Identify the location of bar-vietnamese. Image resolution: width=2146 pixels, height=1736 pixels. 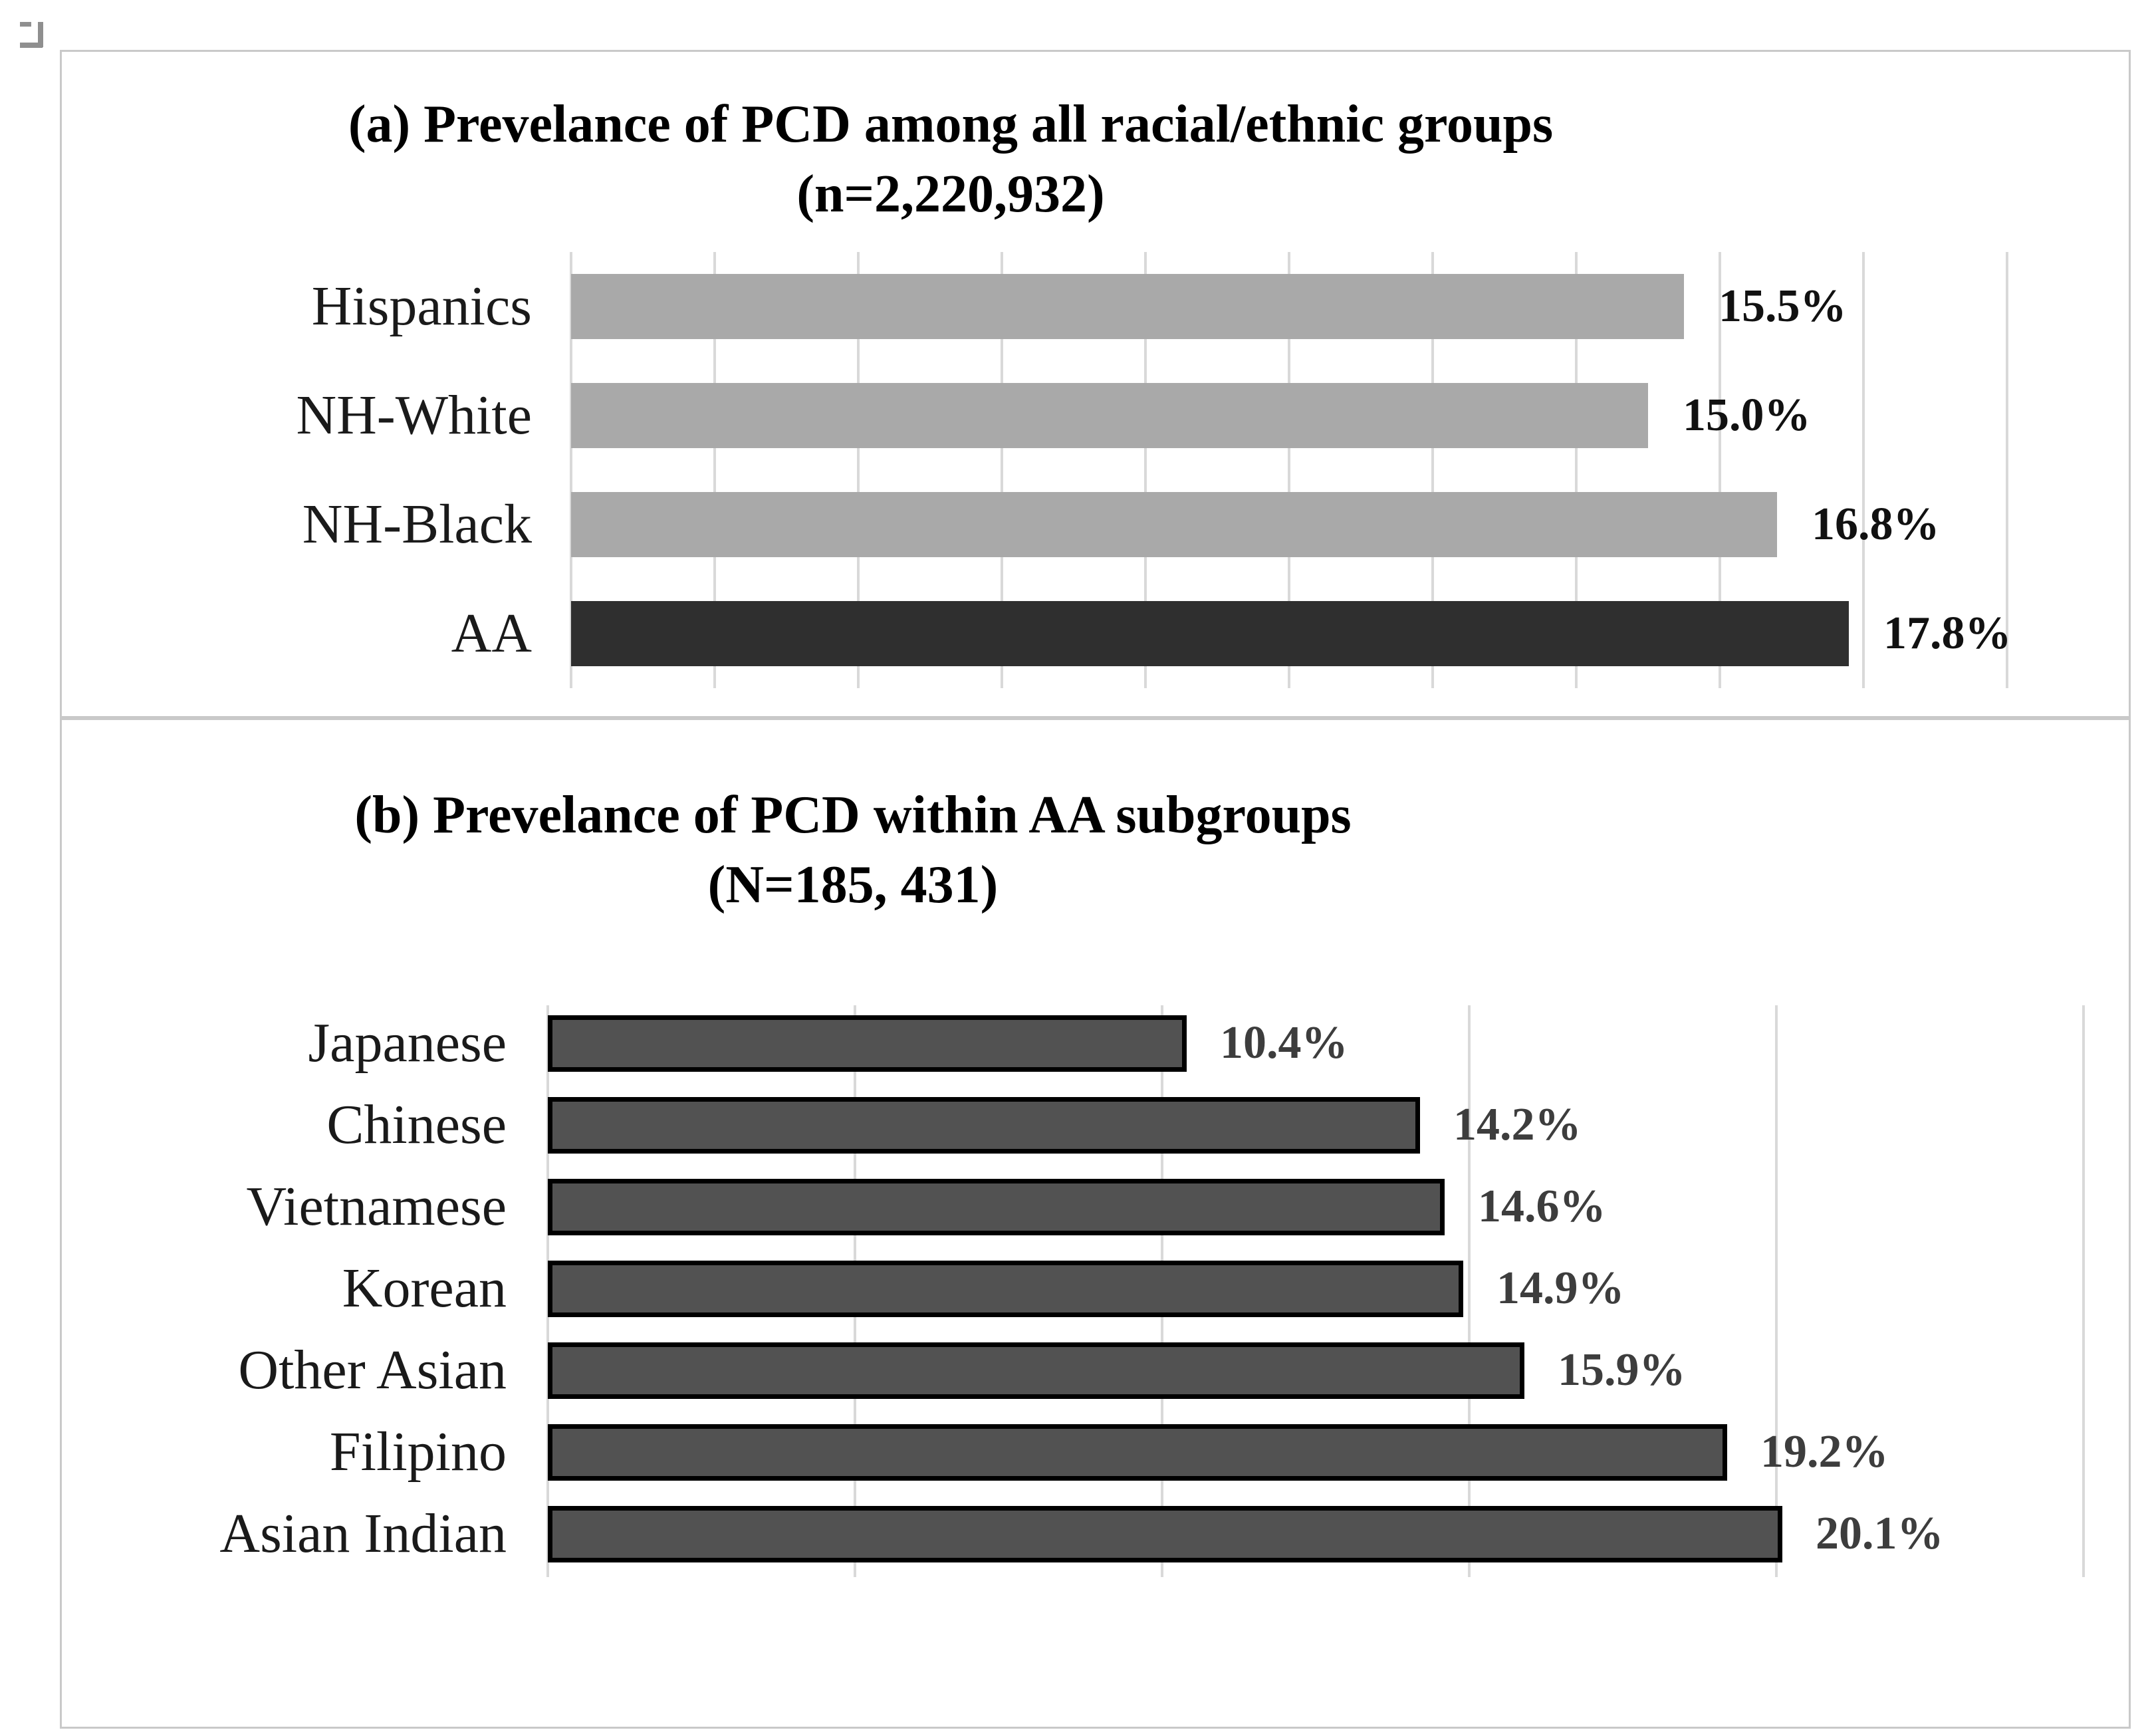
(996, 1206).